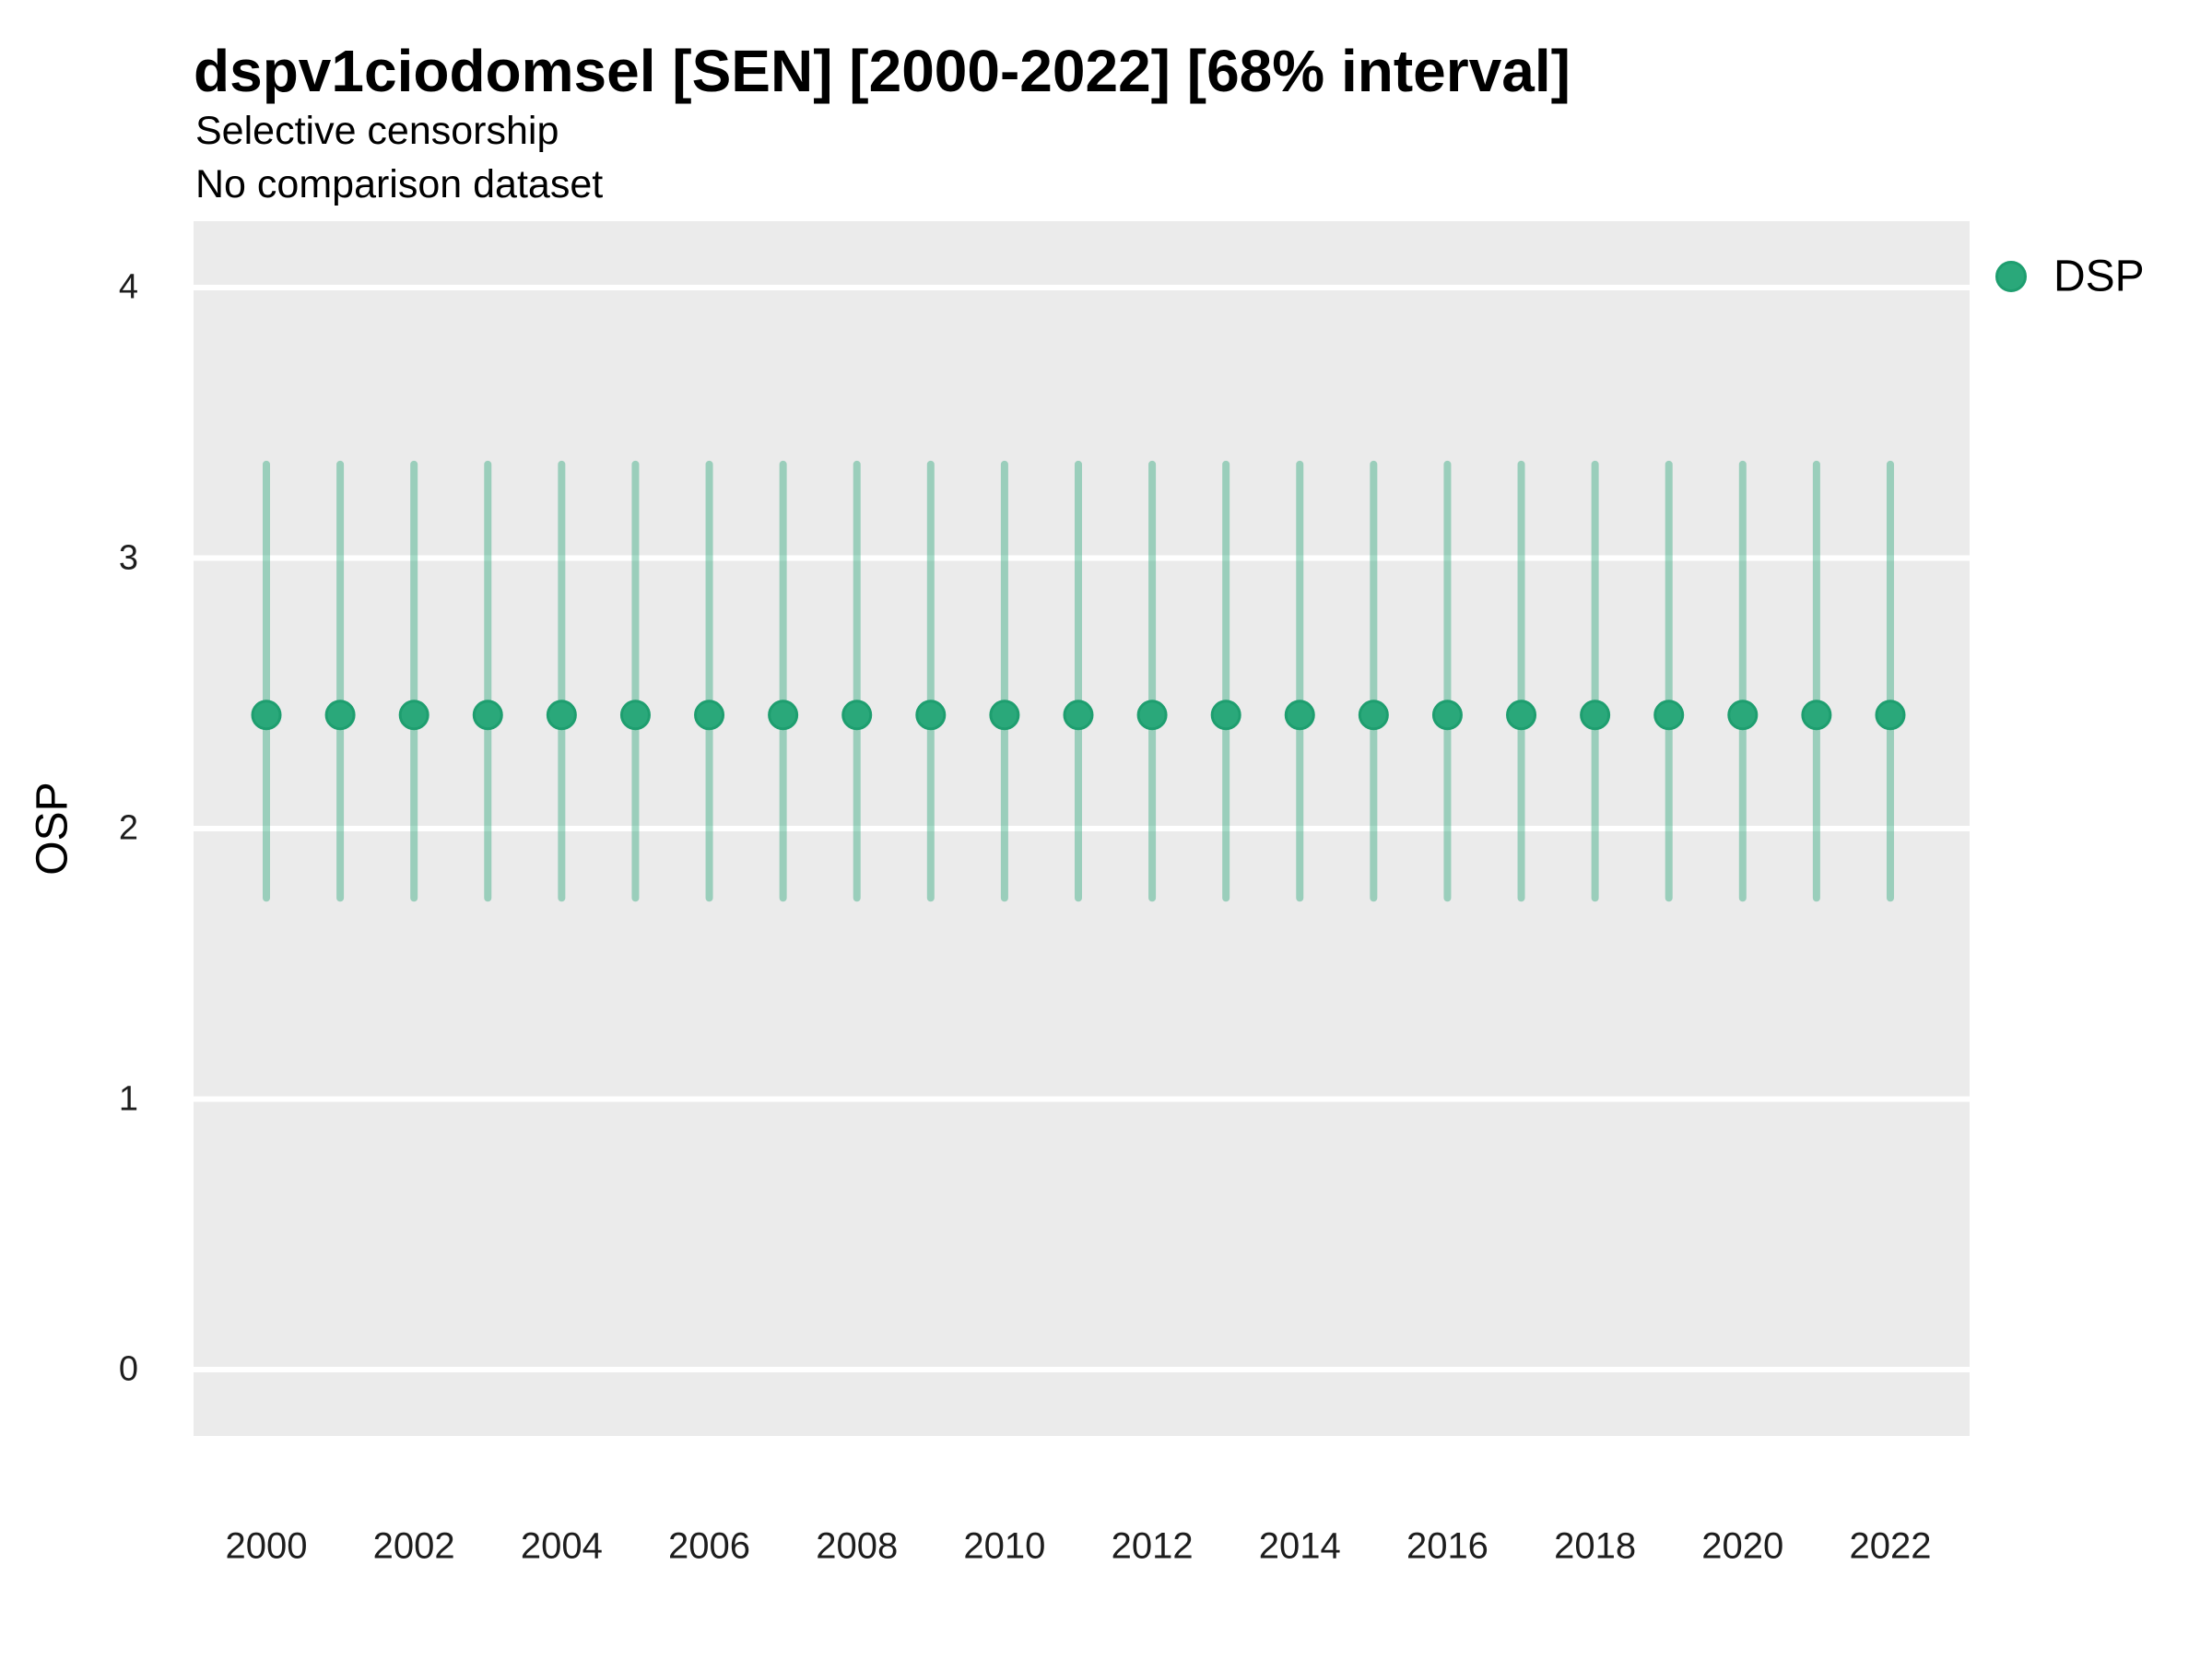 Image resolution: width=2212 pixels, height=1659 pixels. I want to click on interval-bar-2011, so click(1078, 681).